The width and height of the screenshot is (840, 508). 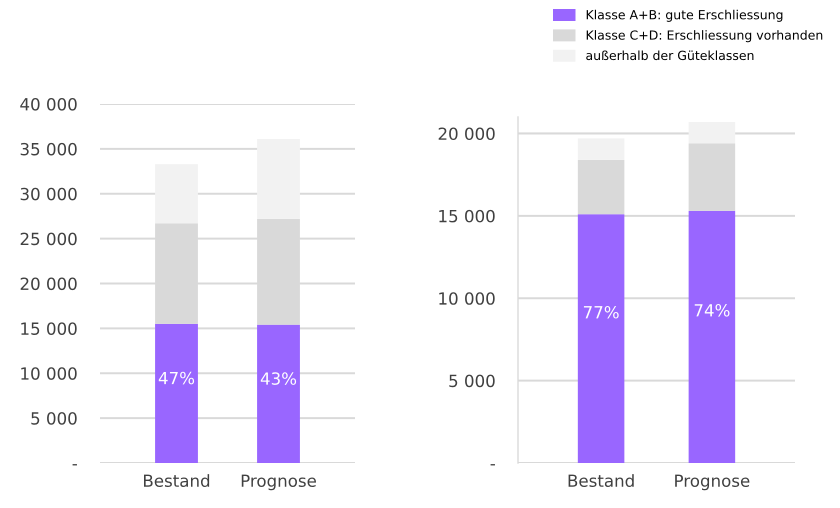 I want to click on legend-label: Klasse C+D: Erschliessung vorhanden, so click(x=704, y=36).